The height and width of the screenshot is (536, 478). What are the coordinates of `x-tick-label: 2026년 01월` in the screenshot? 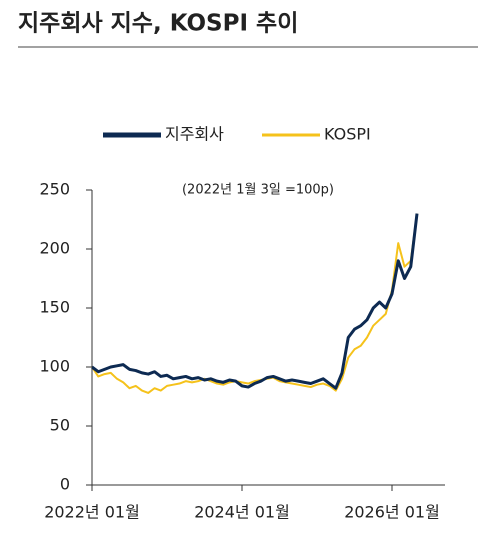 It's located at (392, 512).